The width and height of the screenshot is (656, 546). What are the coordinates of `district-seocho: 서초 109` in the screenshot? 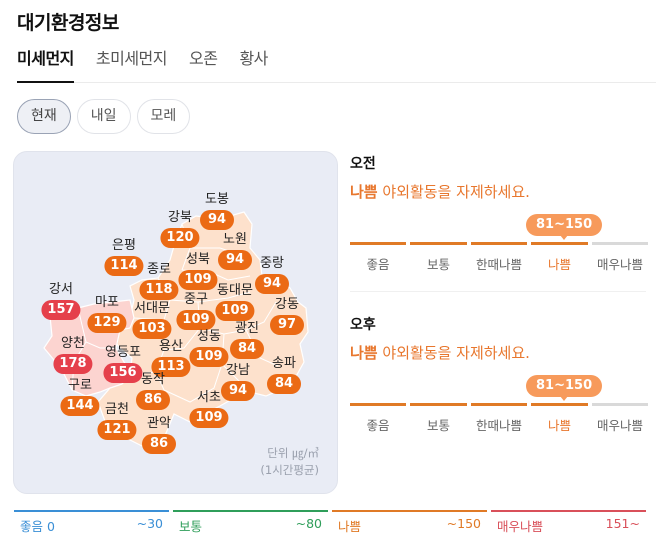 It's located at (209, 409).